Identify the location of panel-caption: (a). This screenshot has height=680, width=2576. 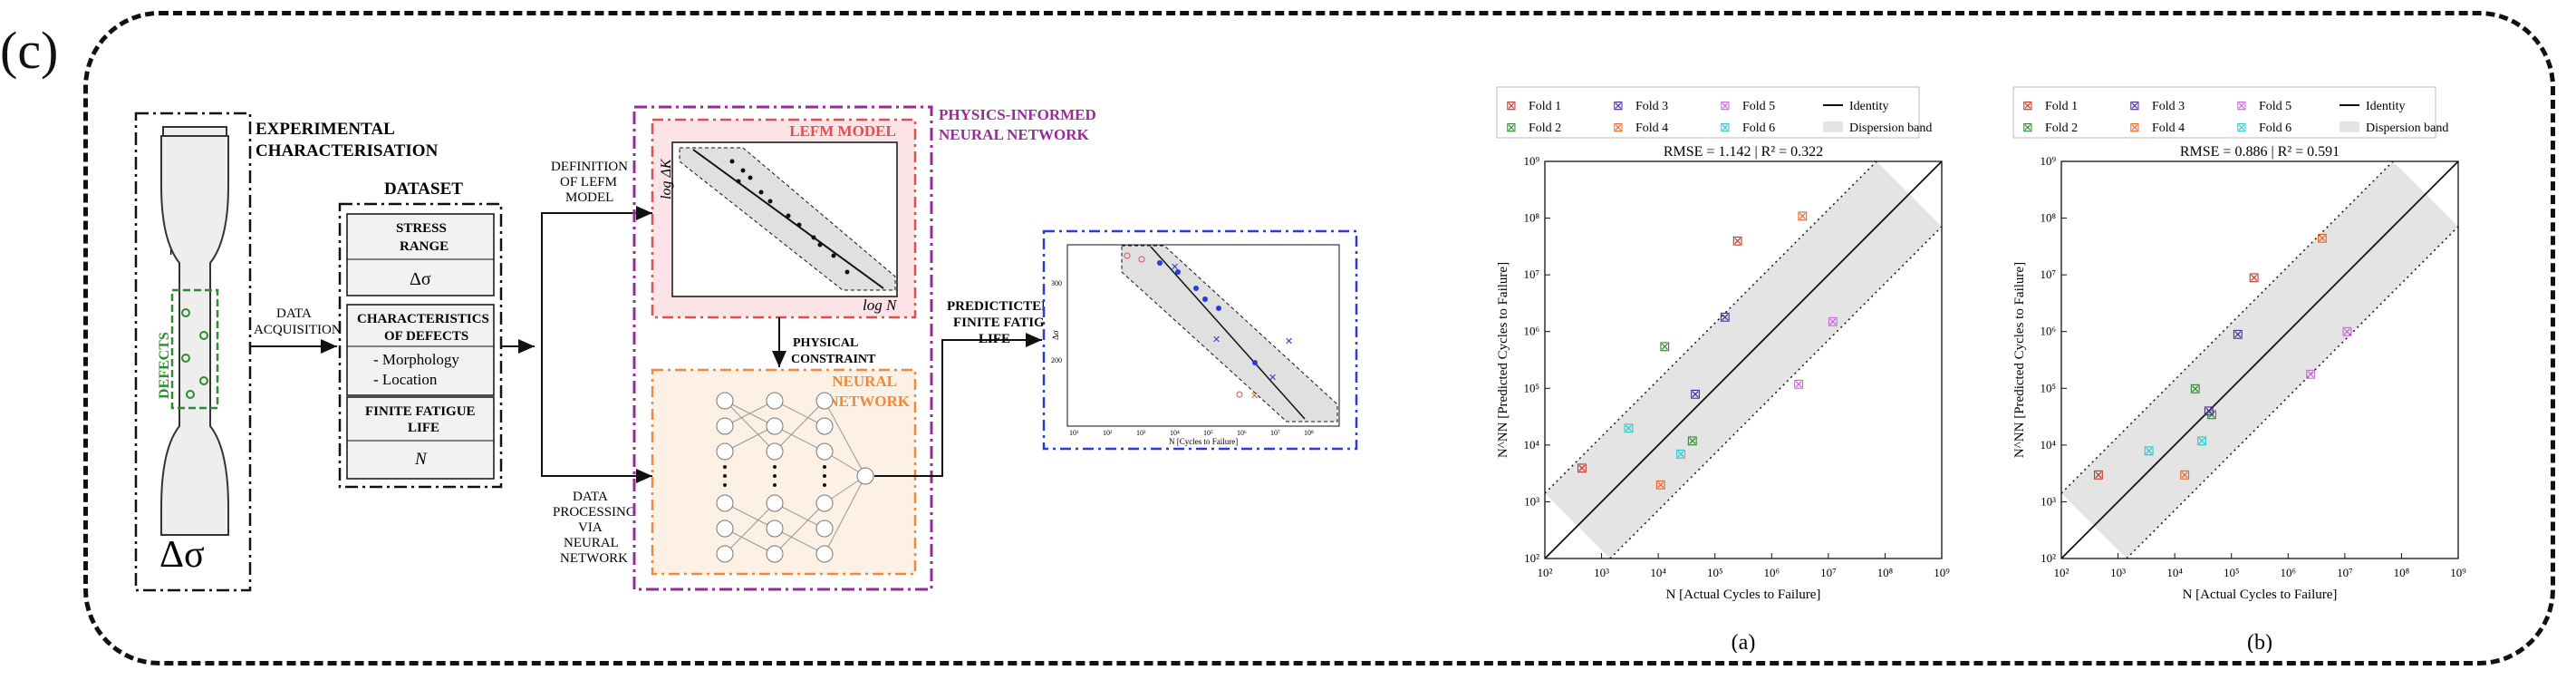
(1744, 642).